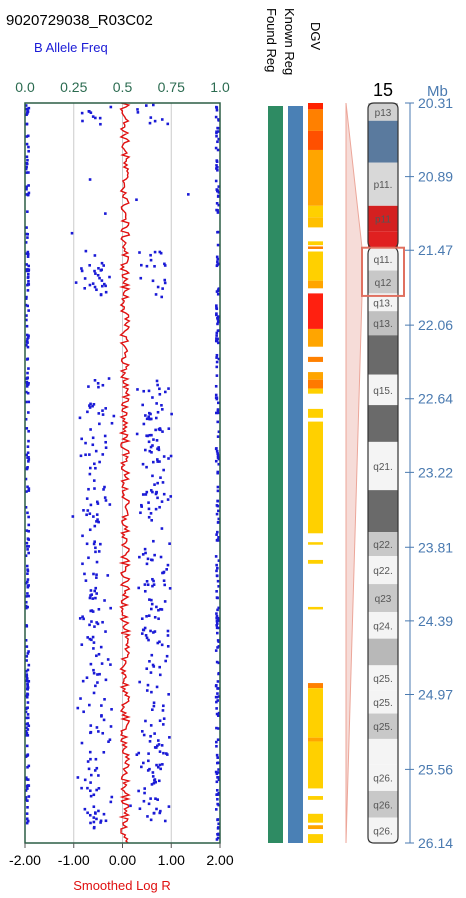 The width and height of the screenshot is (466, 898). What do you see at coordinates (435, 547) in the screenshot?
I see `mb-tick-label: 23.81` at bounding box center [435, 547].